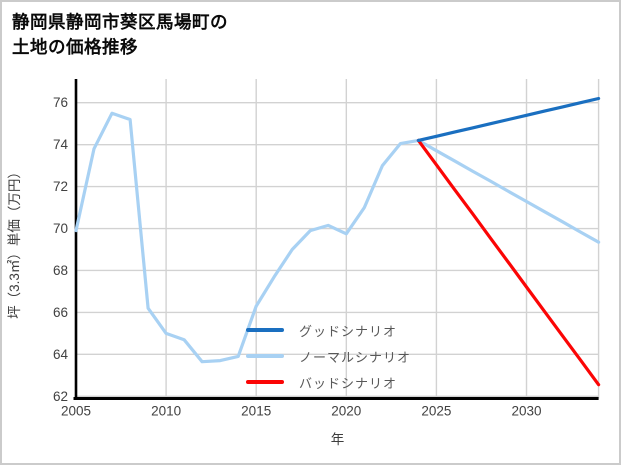 The width and height of the screenshot is (621, 465). Describe the element at coordinates (60, 270) in the screenshot. I see `y-tick-label: 68` at that location.